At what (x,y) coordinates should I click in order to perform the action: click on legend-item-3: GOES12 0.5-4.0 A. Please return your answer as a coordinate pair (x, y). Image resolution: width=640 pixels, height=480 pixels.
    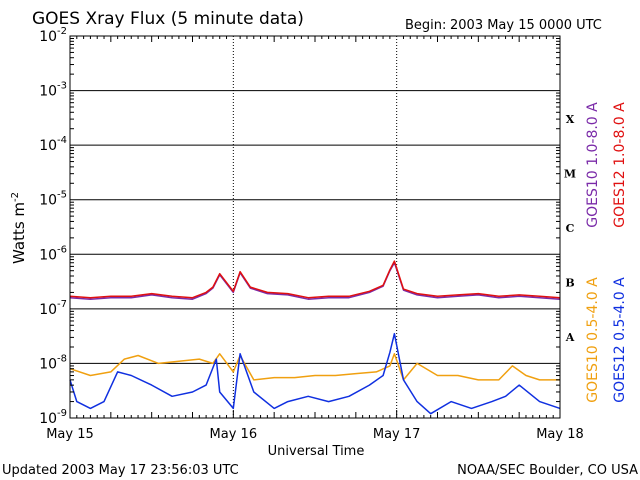
    Looking at the image, I should click on (620, 340).